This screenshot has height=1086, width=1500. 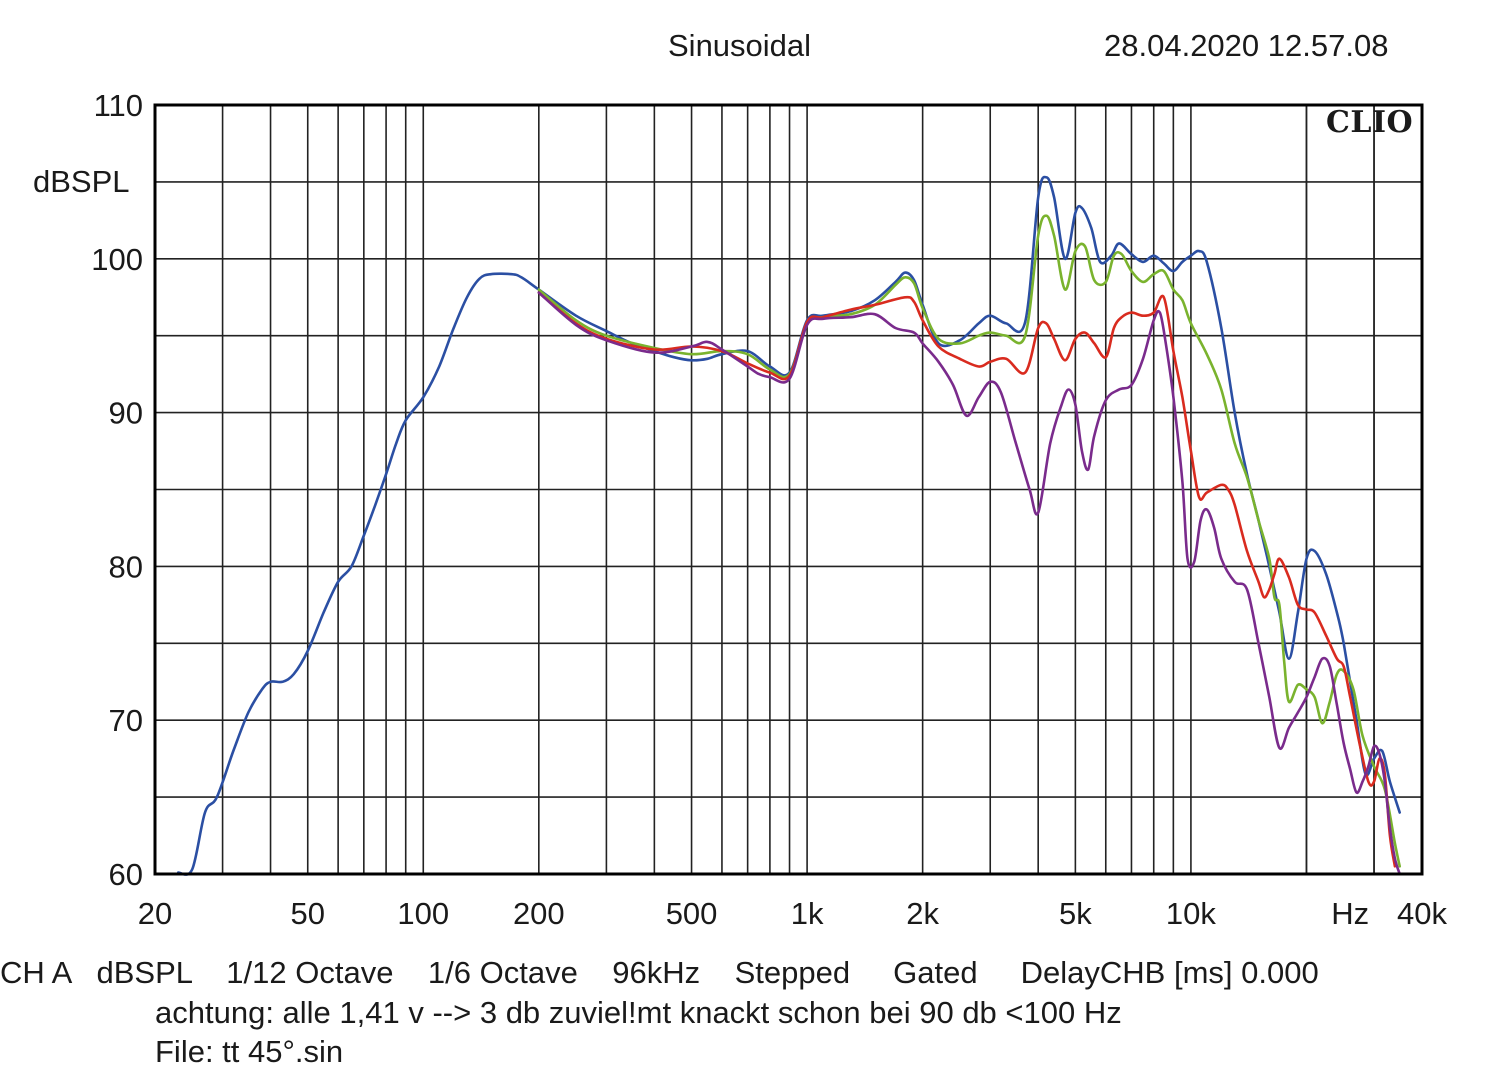 What do you see at coordinates (1246, 45) in the screenshot?
I see `timestamp: 28.04.2020 12.57.08` at bounding box center [1246, 45].